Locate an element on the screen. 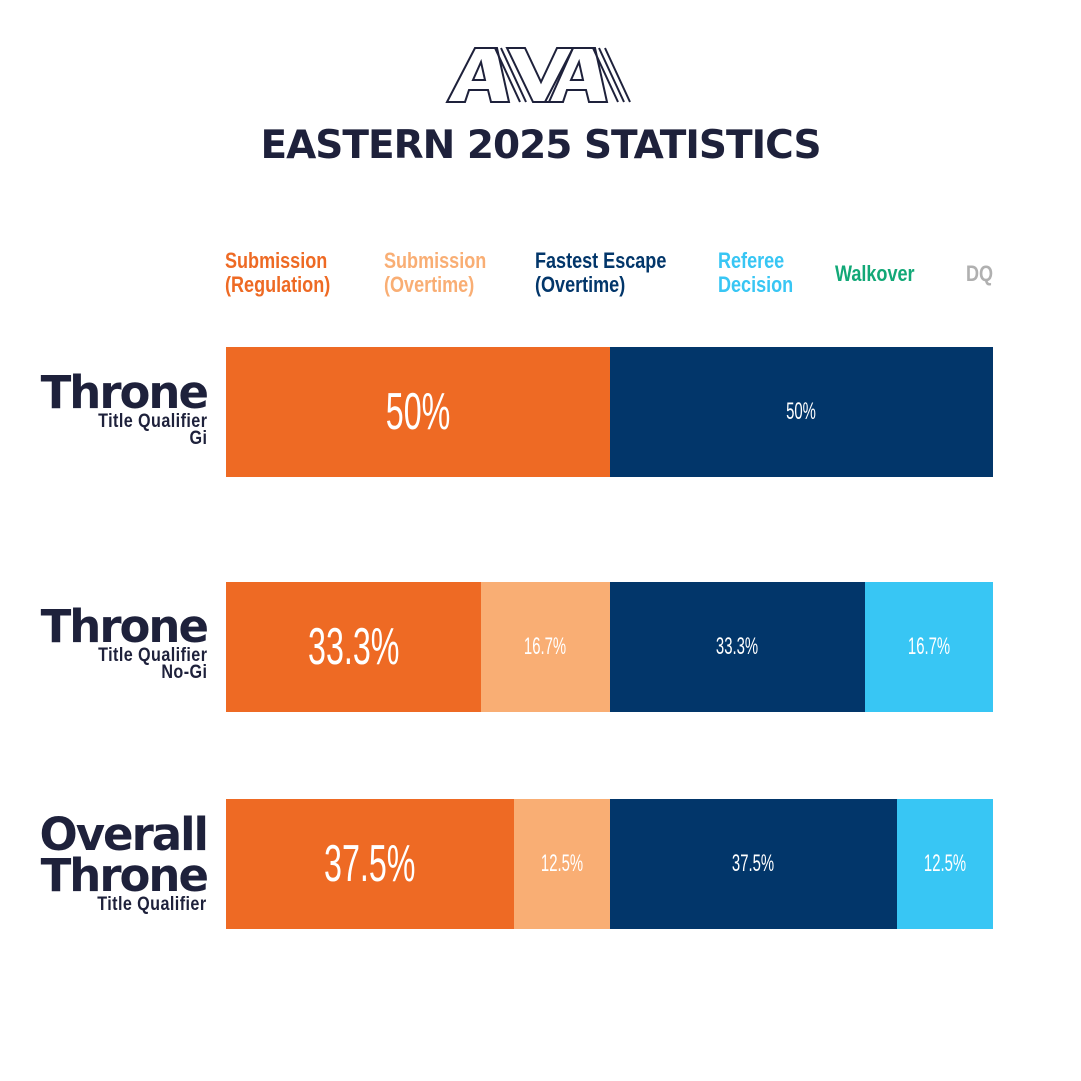 This screenshot has height=1081, width=1081. ava-logo is located at coordinates (538, 75).